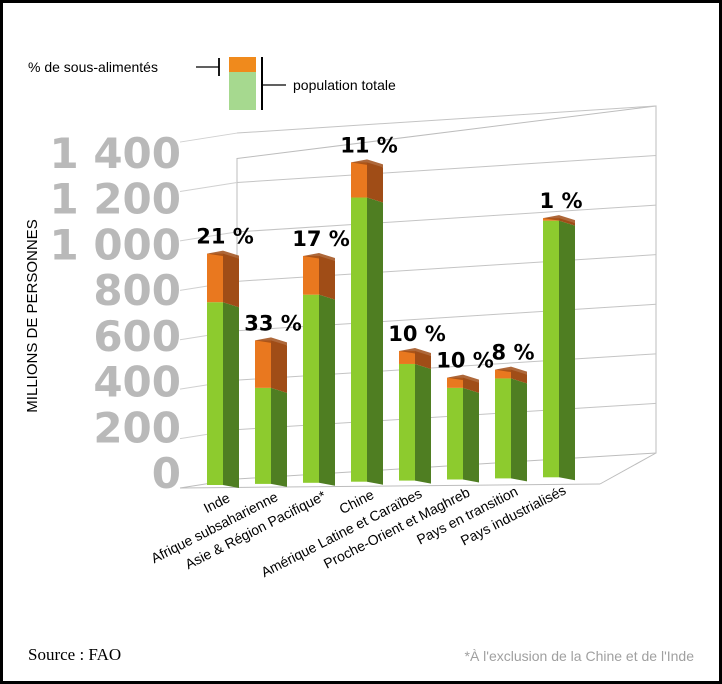 The width and height of the screenshot is (722, 684). What do you see at coordinates (628, 468) in the screenshot?
I see `grid-floor-right` at bounding box center [628, 468].